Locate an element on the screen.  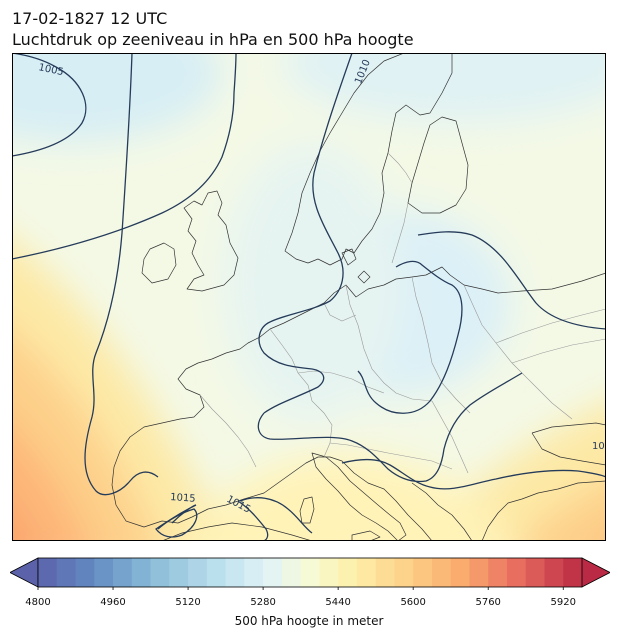
colorbar-cells is located at coordinates (310, 572).